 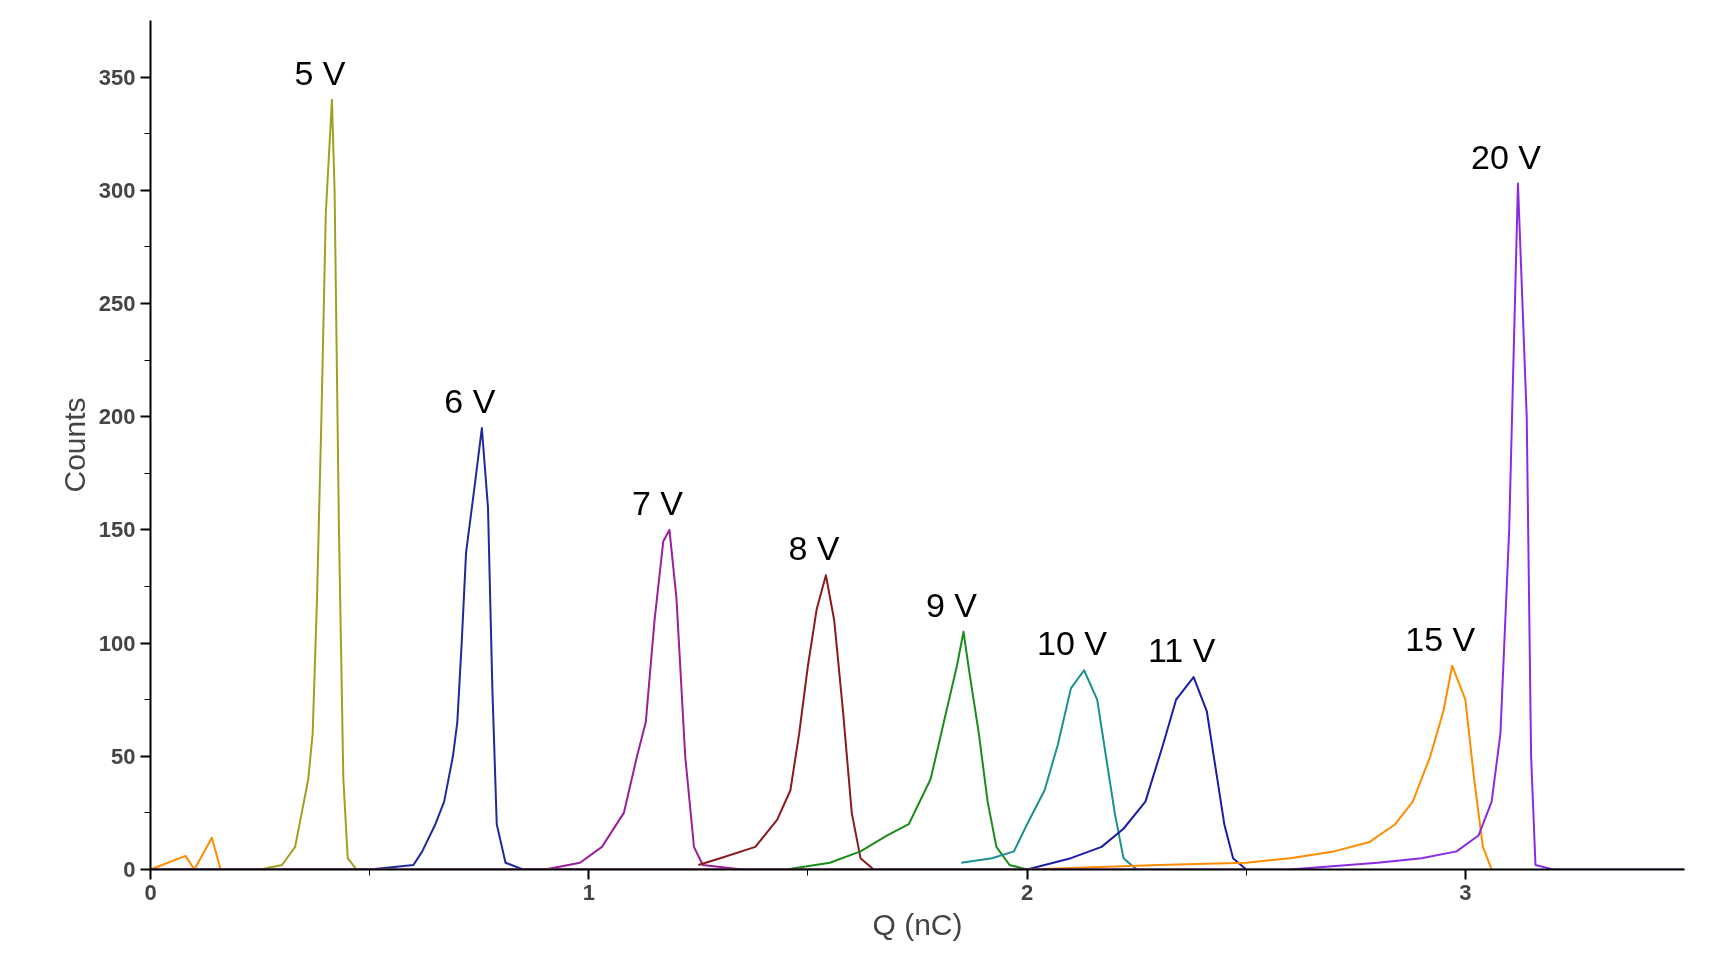 What do you see at coordinates (1440, 638) in the screenshot?
I see `series-label: 15 V` at bounding box center [1440, 638].